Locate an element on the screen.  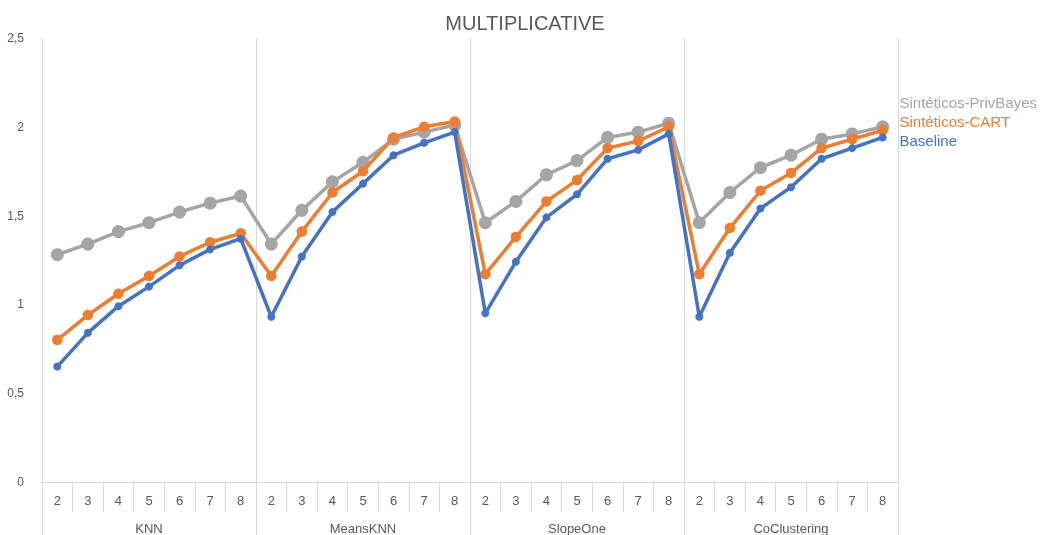
y-tick-label: 1 is located at coordinates (21, 304).